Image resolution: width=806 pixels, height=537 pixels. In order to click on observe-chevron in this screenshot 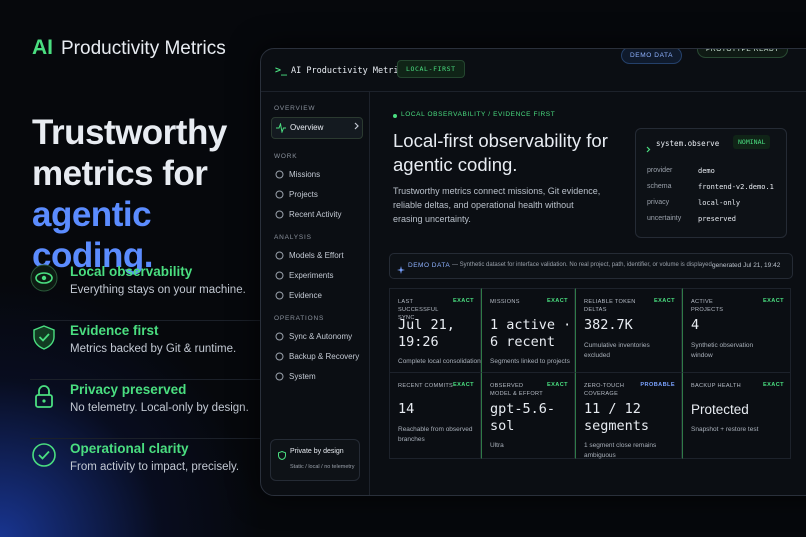, I will do `click(648, 149)`.